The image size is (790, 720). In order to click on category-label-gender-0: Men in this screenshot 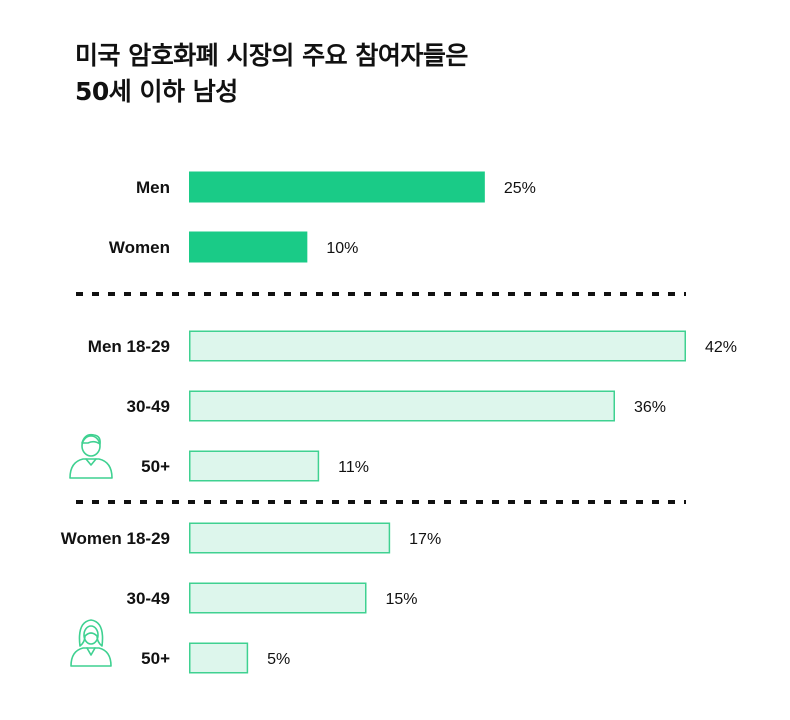, I will do `click(153, 187)`.